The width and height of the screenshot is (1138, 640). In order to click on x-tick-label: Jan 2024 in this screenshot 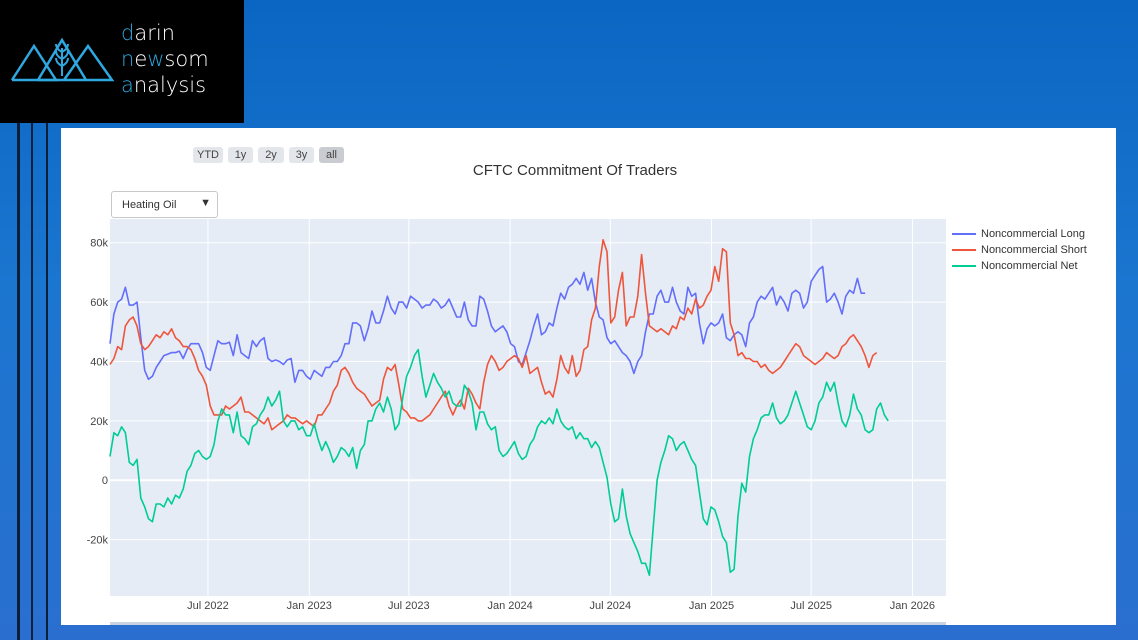, I will do `click(509, 606)`.